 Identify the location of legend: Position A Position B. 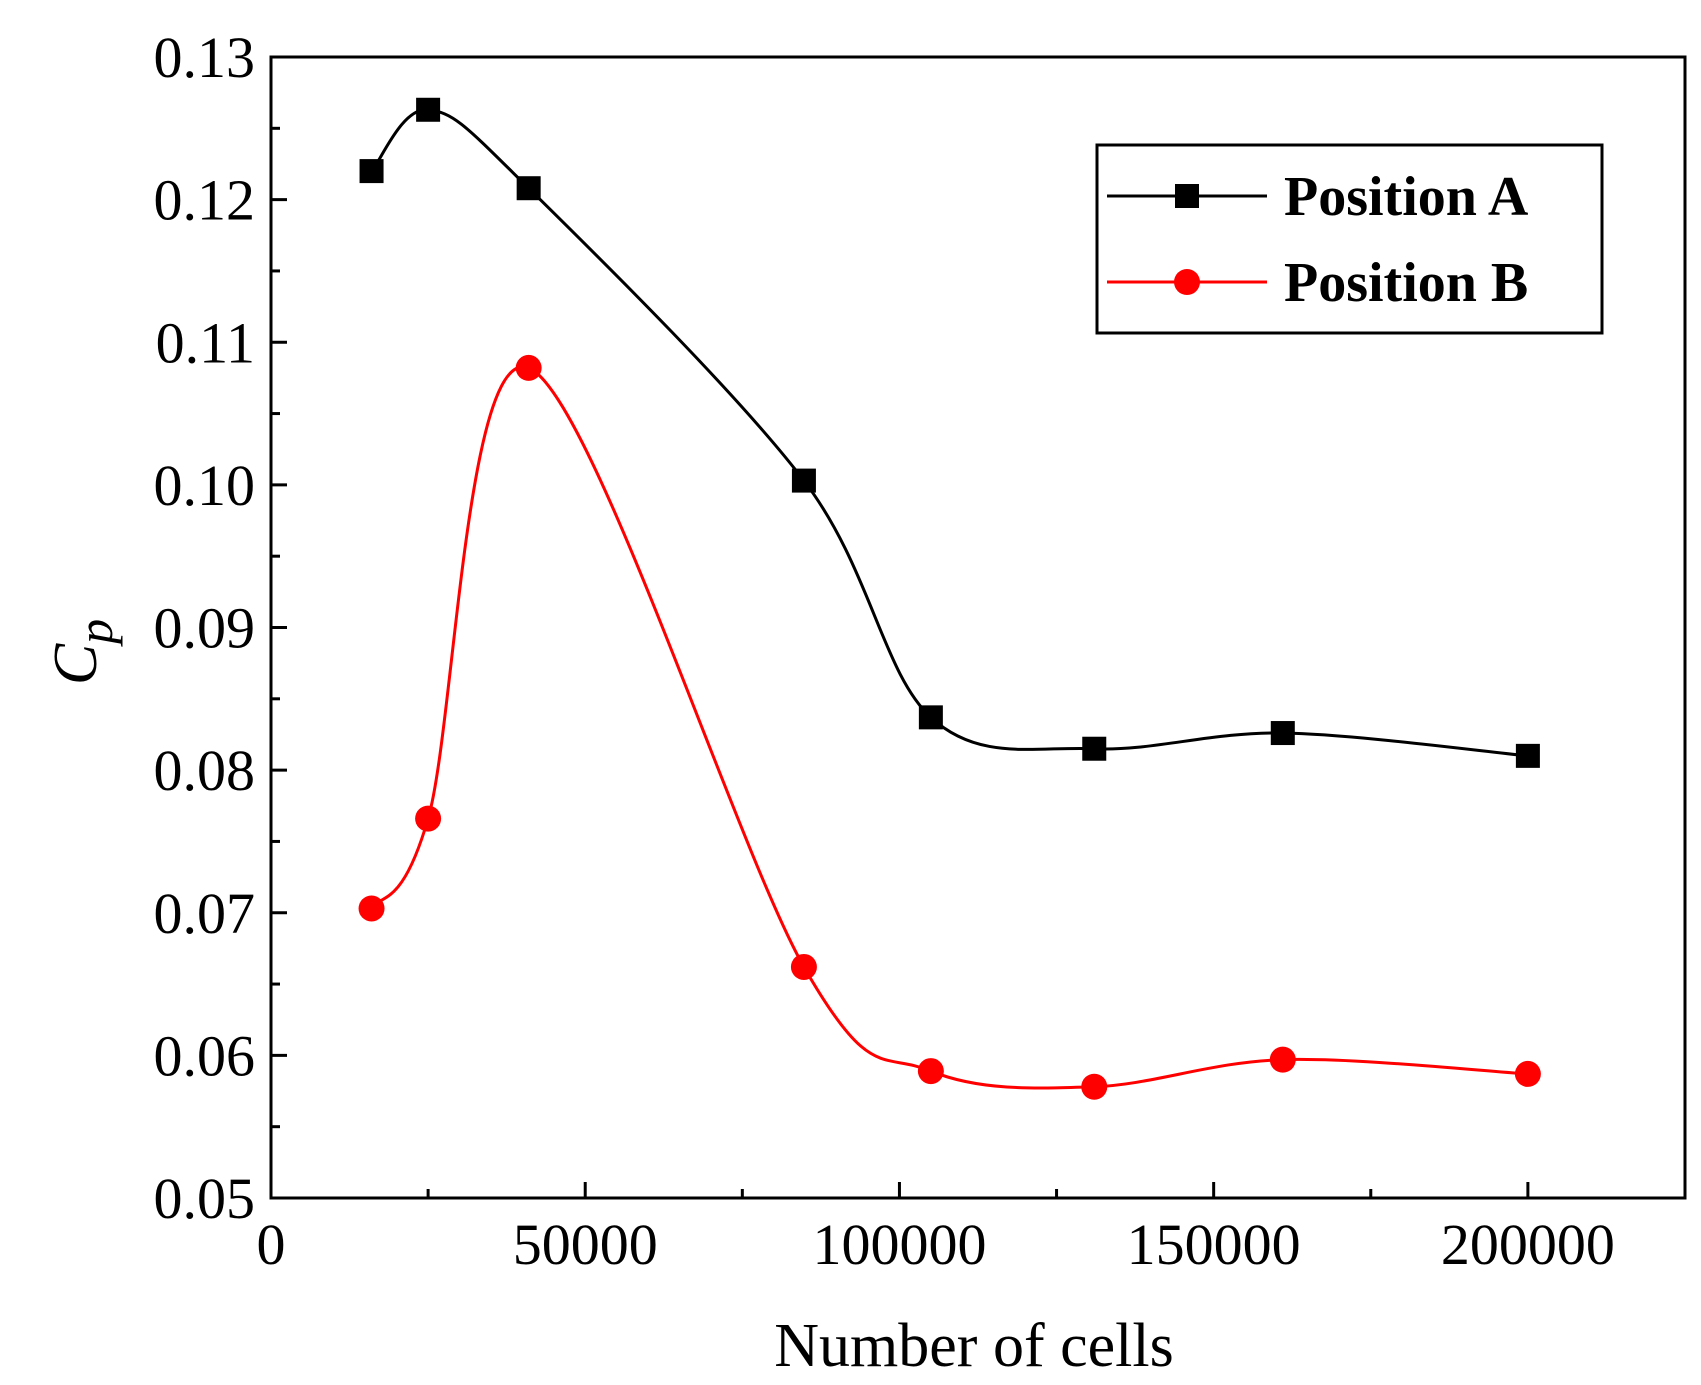
(1349, 239).